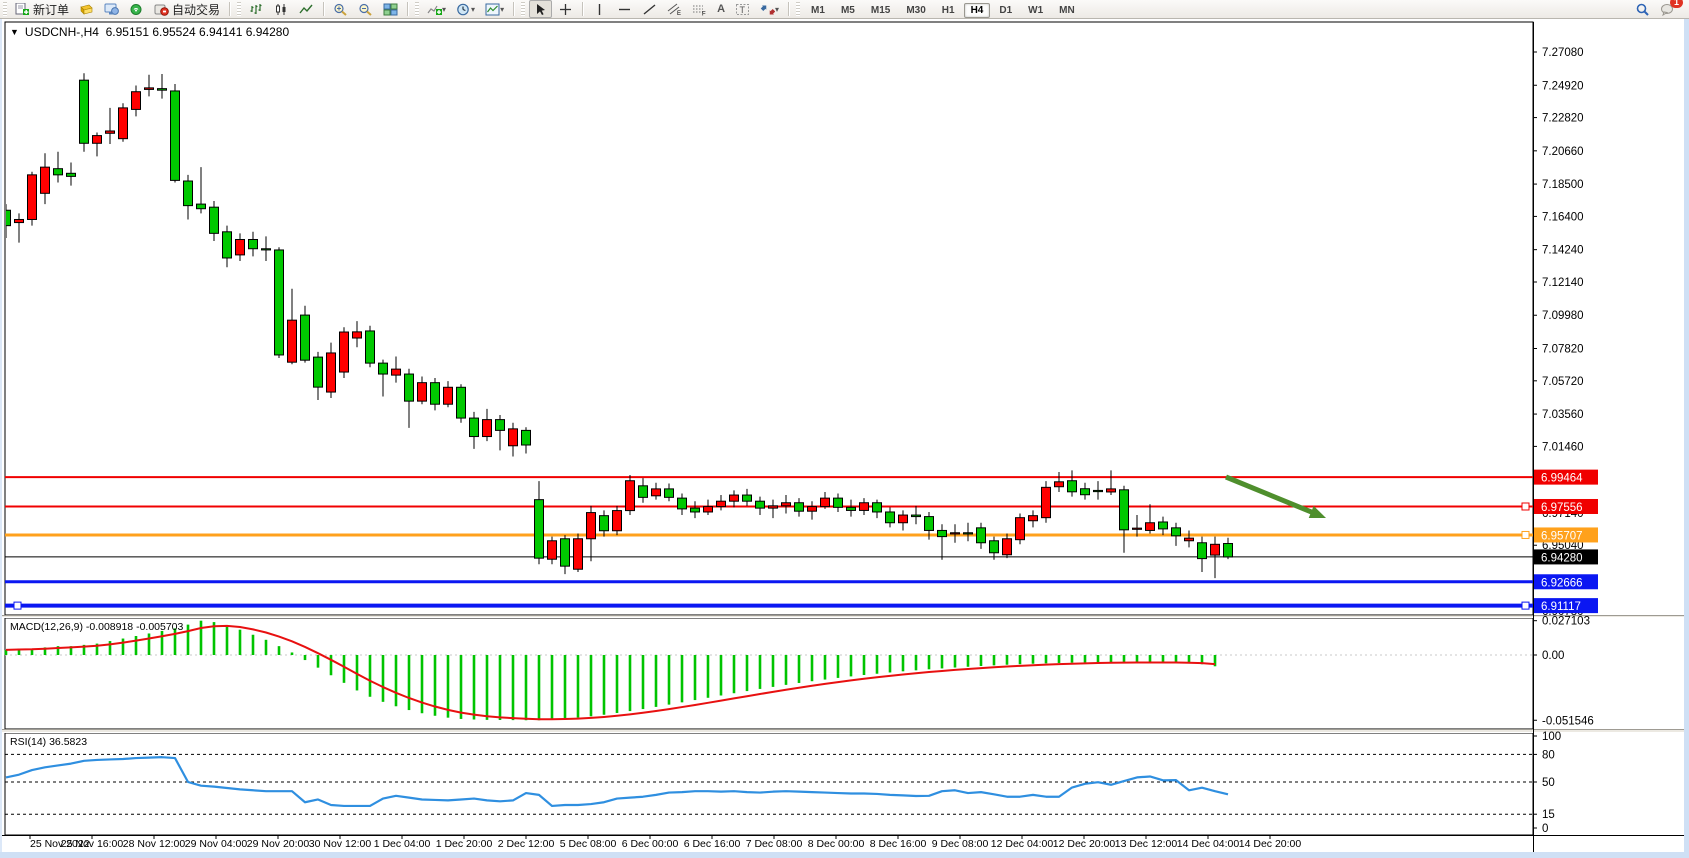 This screenshot has width=1689, height=858. Describe the element at coordinates (196, 9) in the screenshot. I see `autotrading-label: 自动交易` at that location.